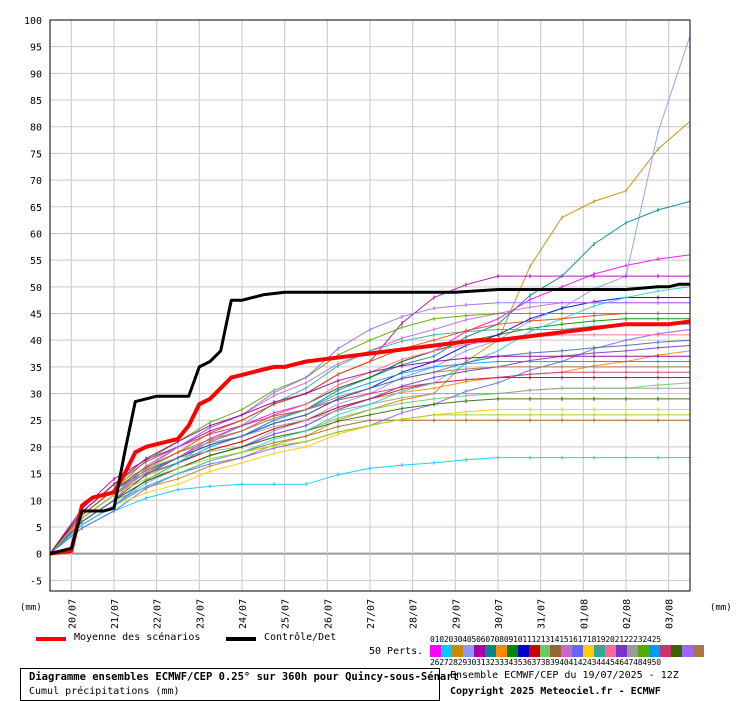  I want to click on y-tick-label: 10, so click(36, 501).